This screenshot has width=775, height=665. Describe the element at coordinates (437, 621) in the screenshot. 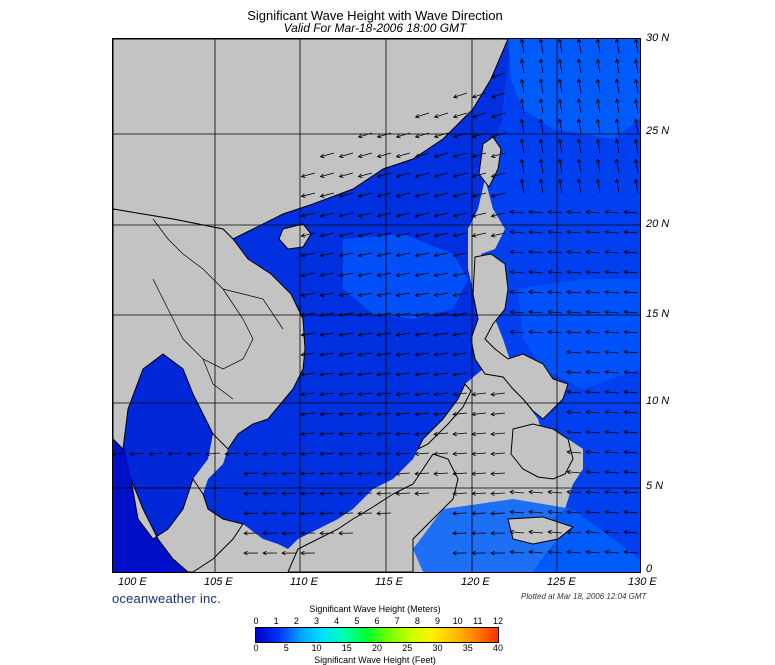

I see `meter-tick: 9` at that location.